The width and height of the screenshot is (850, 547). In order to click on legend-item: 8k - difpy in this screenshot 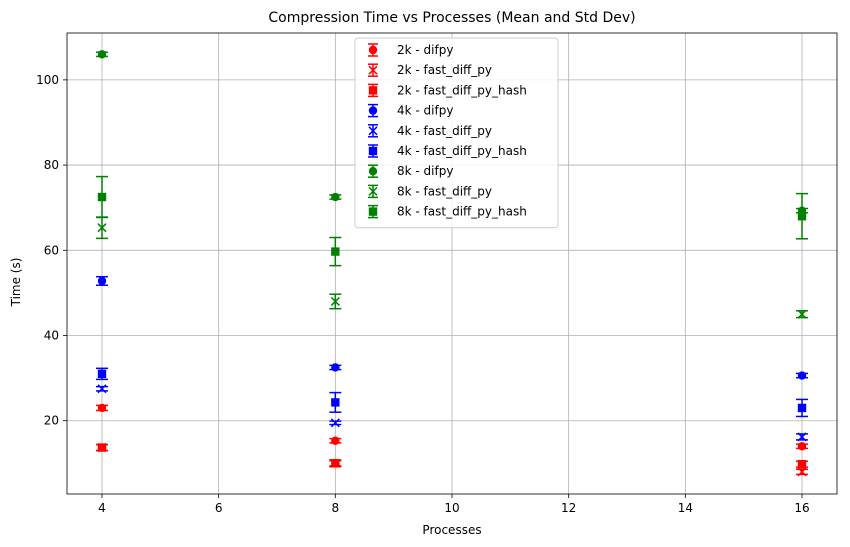, I will do `click(410, 171)`.